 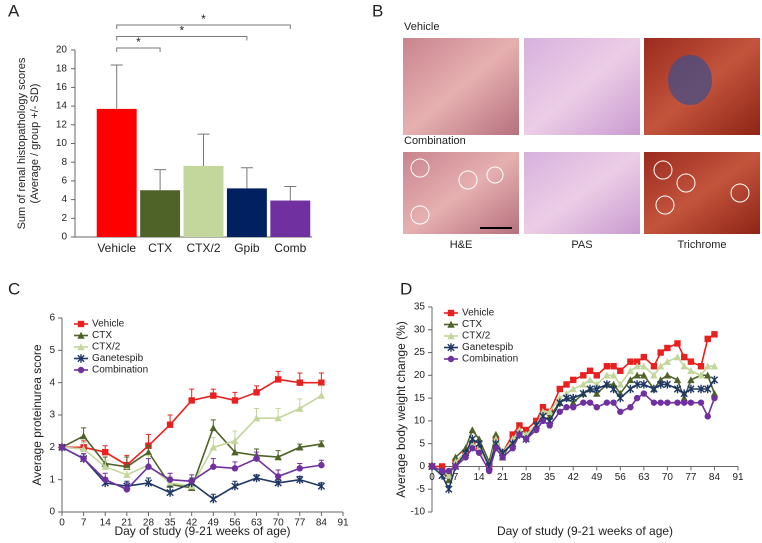 I want to click on legend-label: Combination, so click(x=120, y=370).